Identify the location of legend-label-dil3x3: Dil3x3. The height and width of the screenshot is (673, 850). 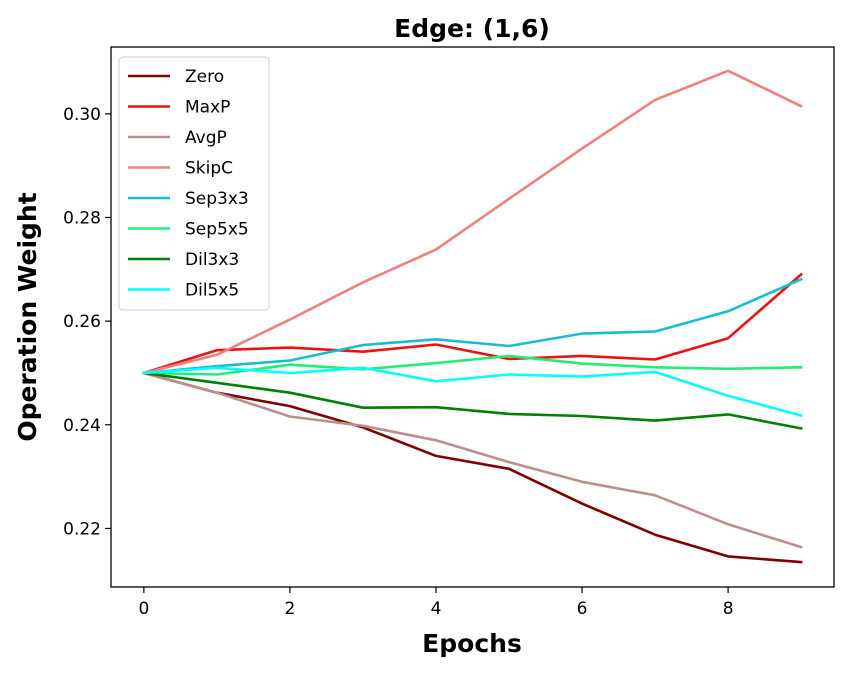
(212, 260).